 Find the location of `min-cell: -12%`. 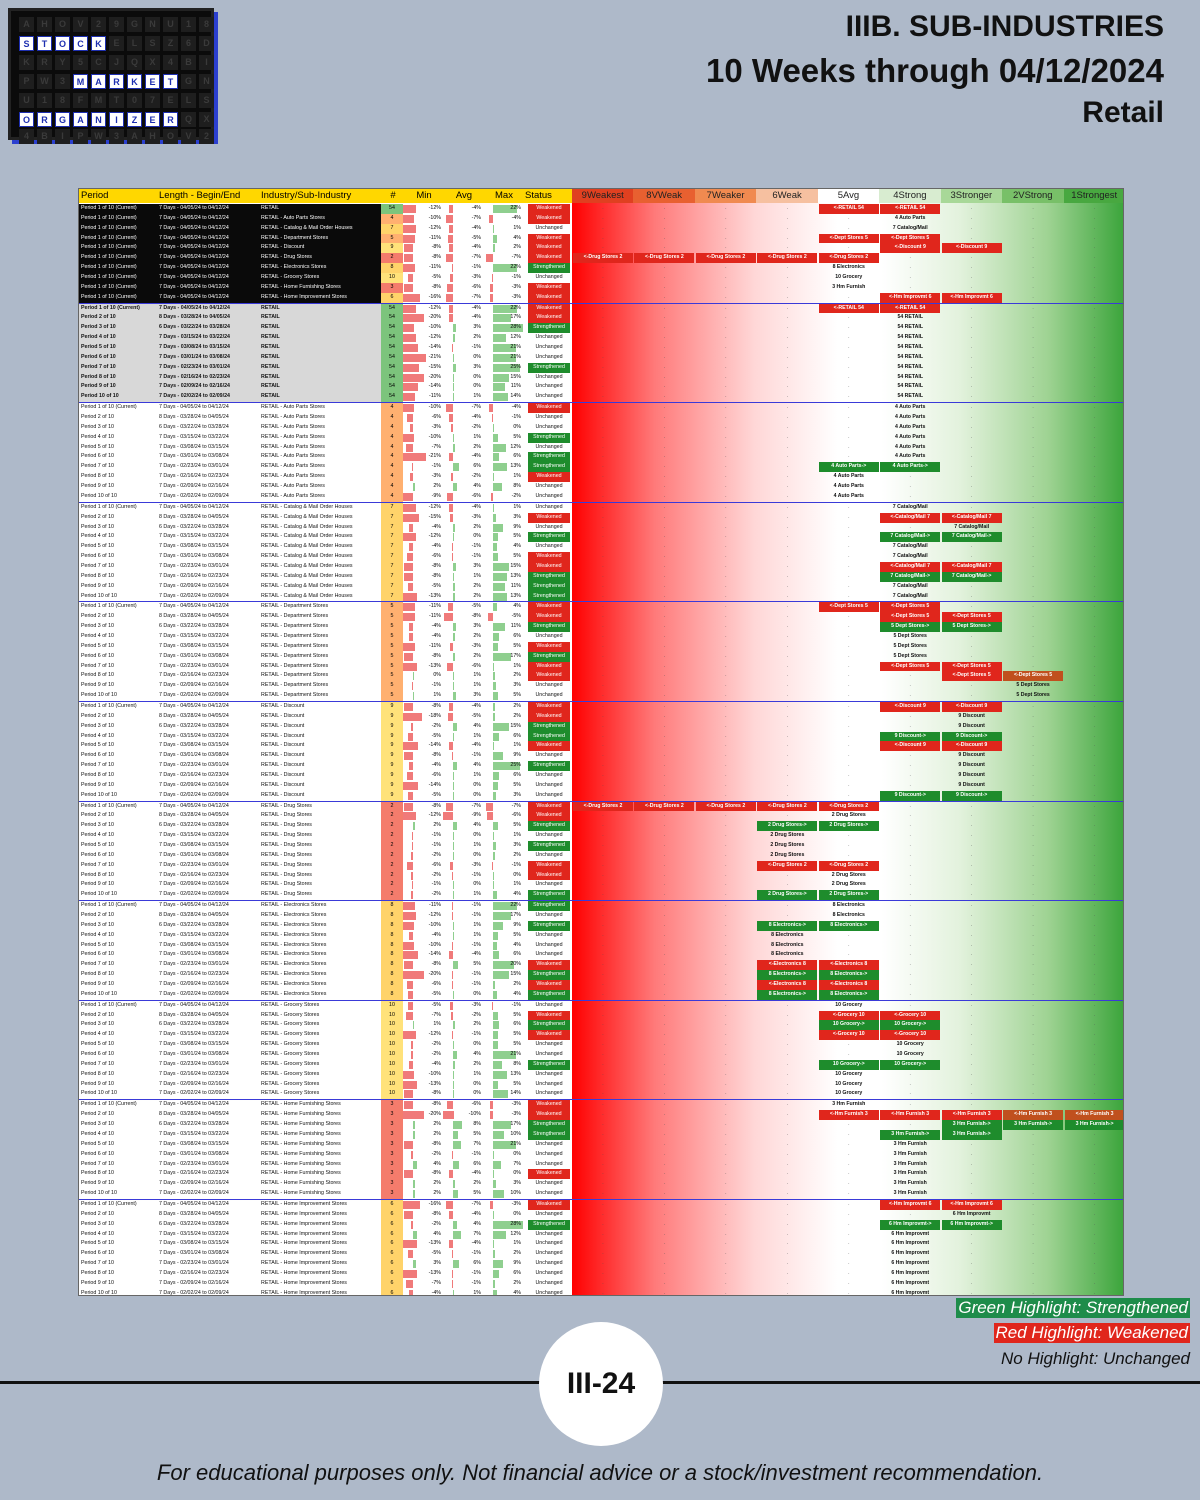

min-cell: -12% is located at coordinates (423, 229).